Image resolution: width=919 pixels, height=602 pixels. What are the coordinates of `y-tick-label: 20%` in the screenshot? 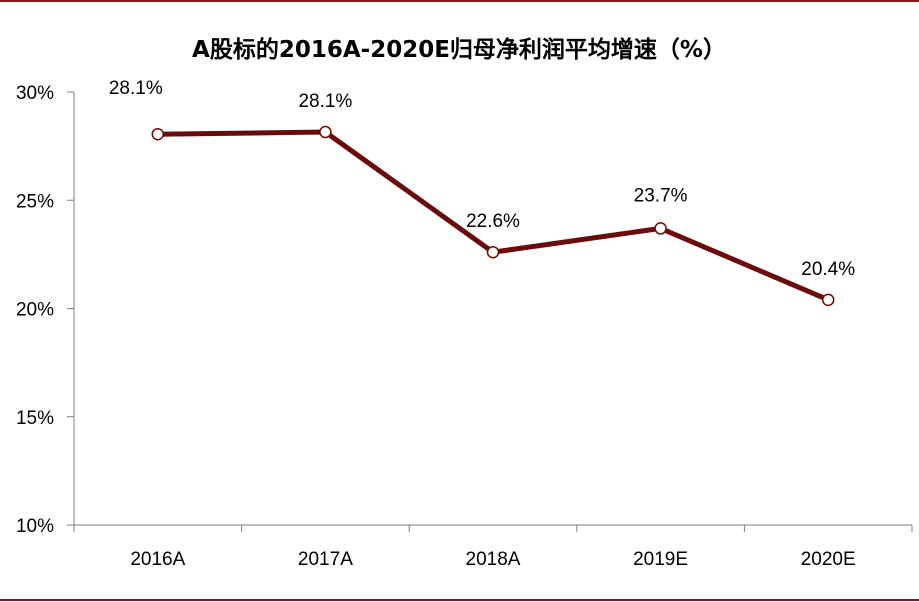 It's located at (35, 310).